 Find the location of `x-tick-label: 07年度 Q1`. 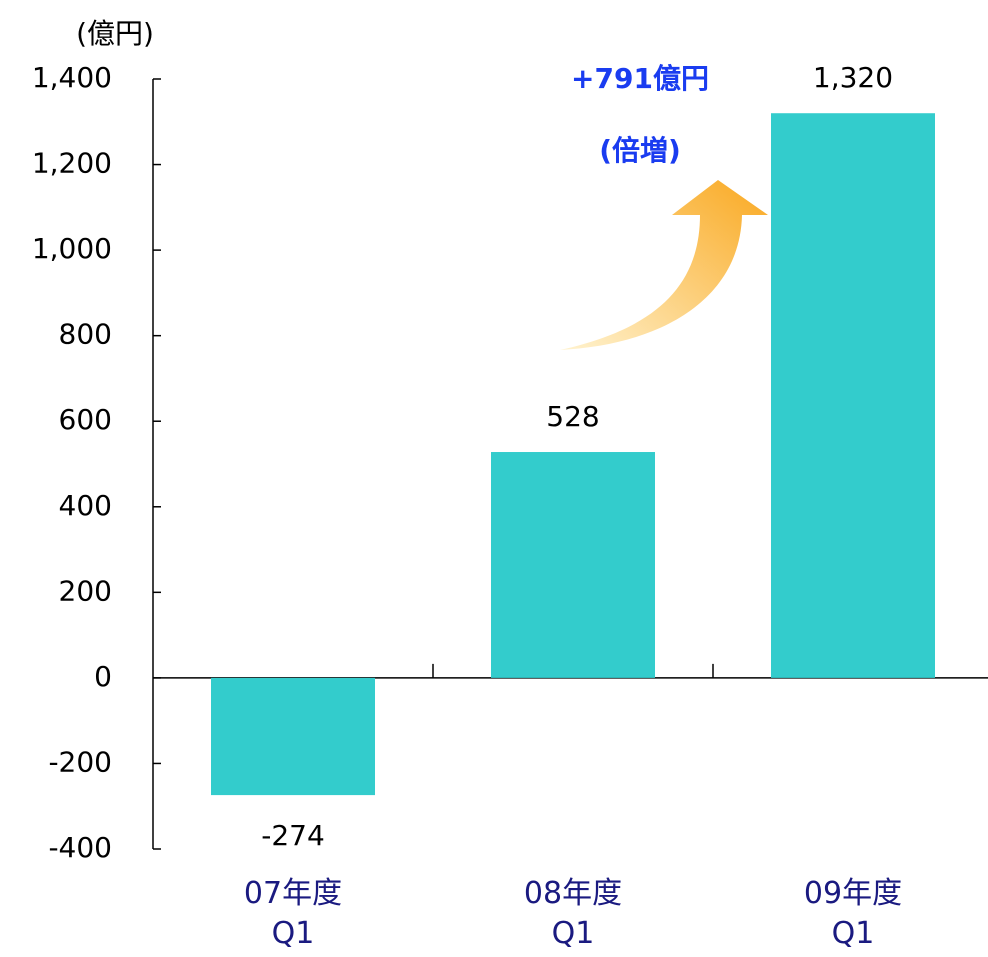

x-tick-label: 07年度 Q1 is located at coordinates (293, 913).